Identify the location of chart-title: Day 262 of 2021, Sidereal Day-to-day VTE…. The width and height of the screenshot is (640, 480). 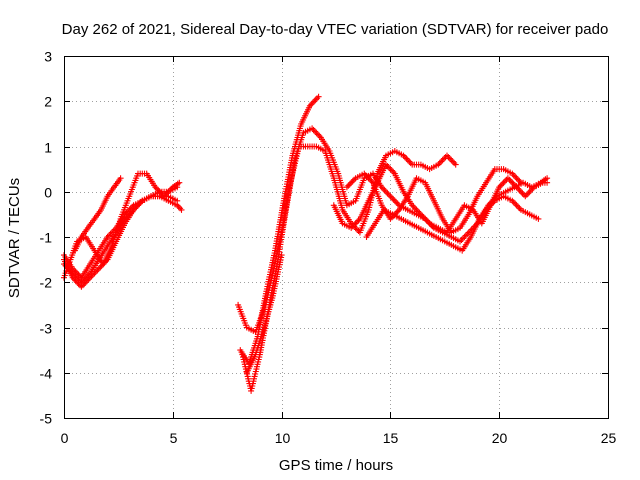
(335, 29).